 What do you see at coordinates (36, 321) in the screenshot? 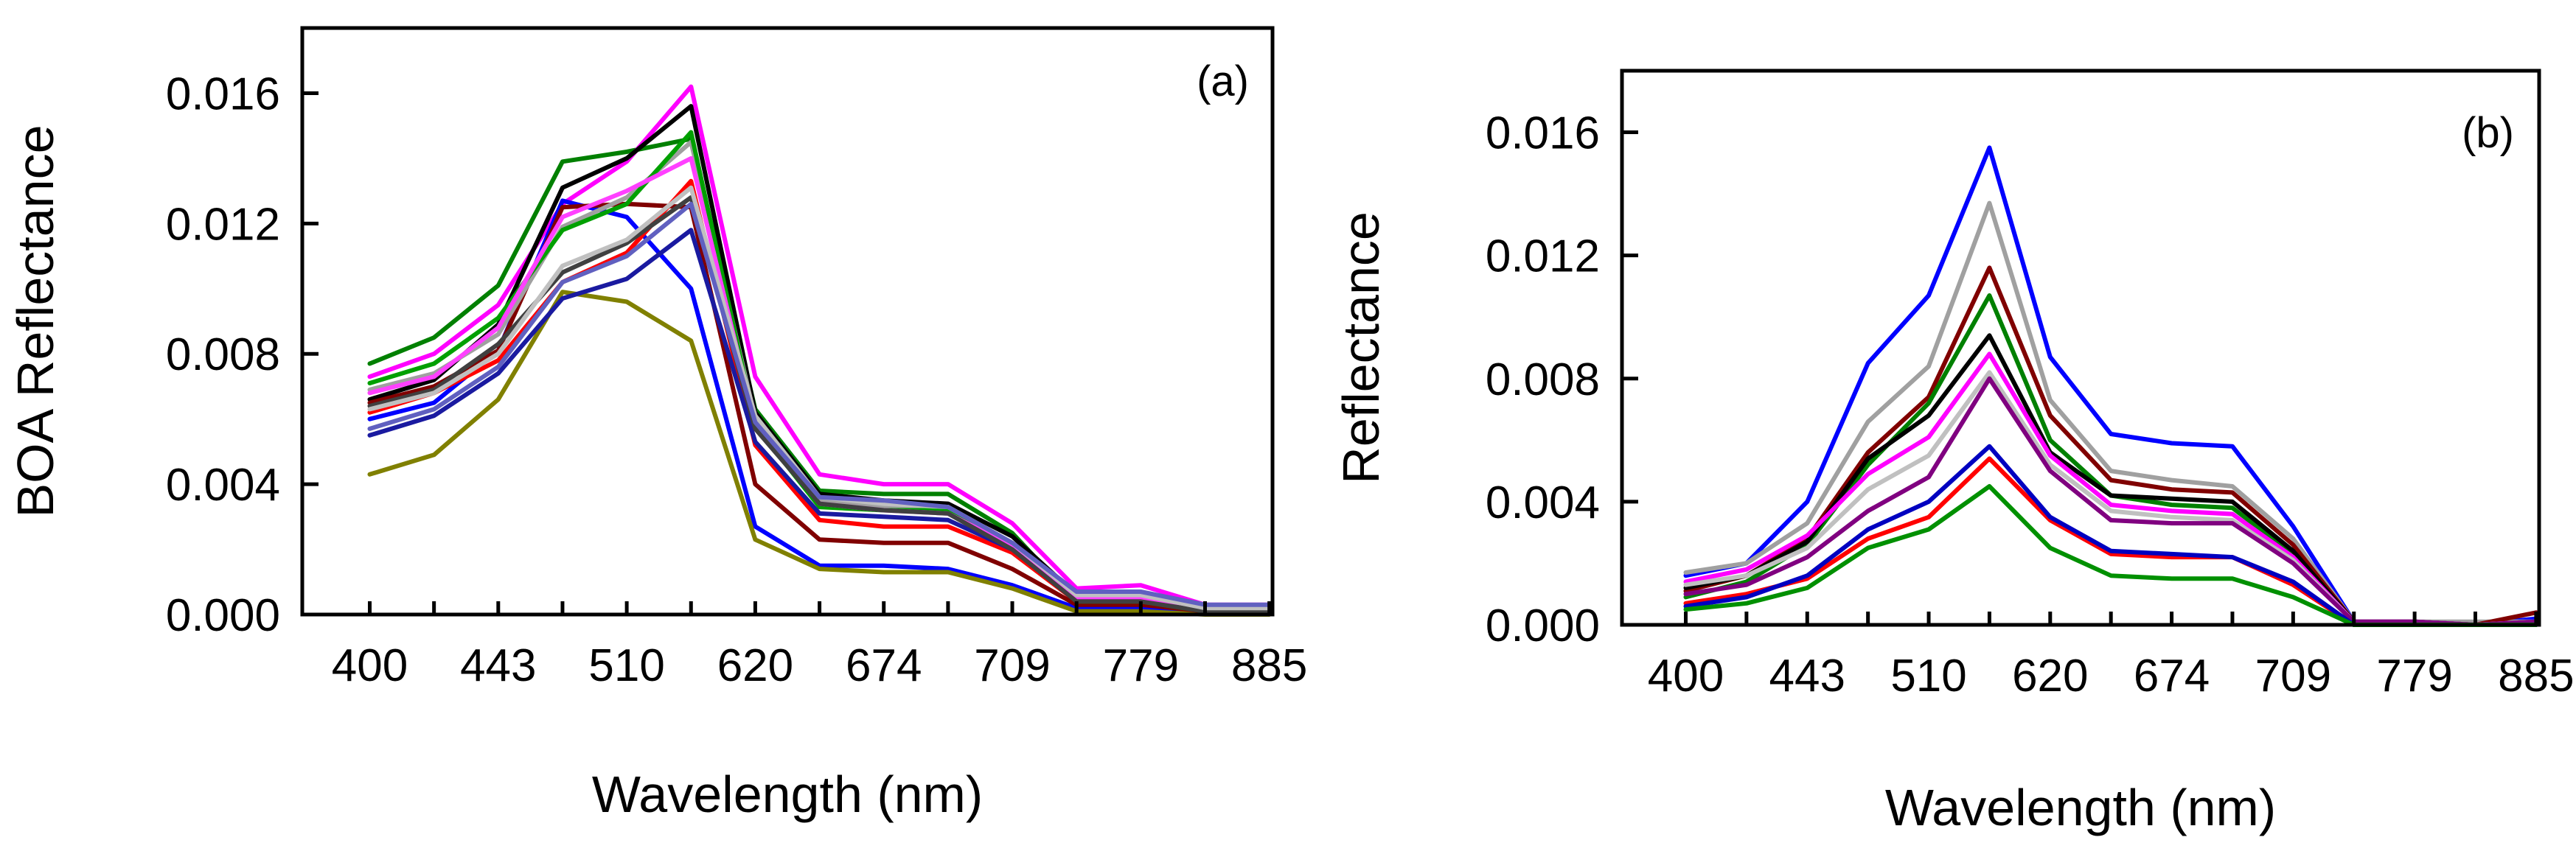
I see `y-axis-title: BOA Reflectance` at bounding box center [36, 321].